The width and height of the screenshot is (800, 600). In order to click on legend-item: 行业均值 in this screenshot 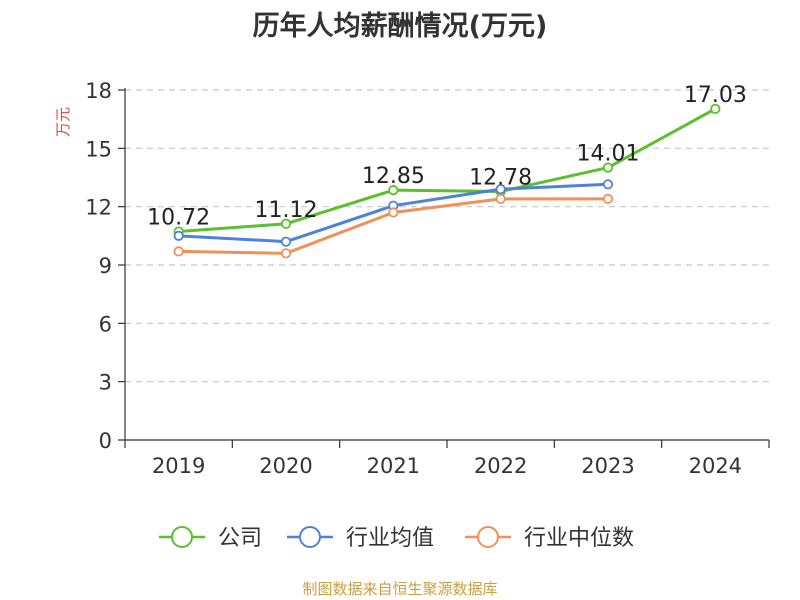, I will do `click(360, 538)`.